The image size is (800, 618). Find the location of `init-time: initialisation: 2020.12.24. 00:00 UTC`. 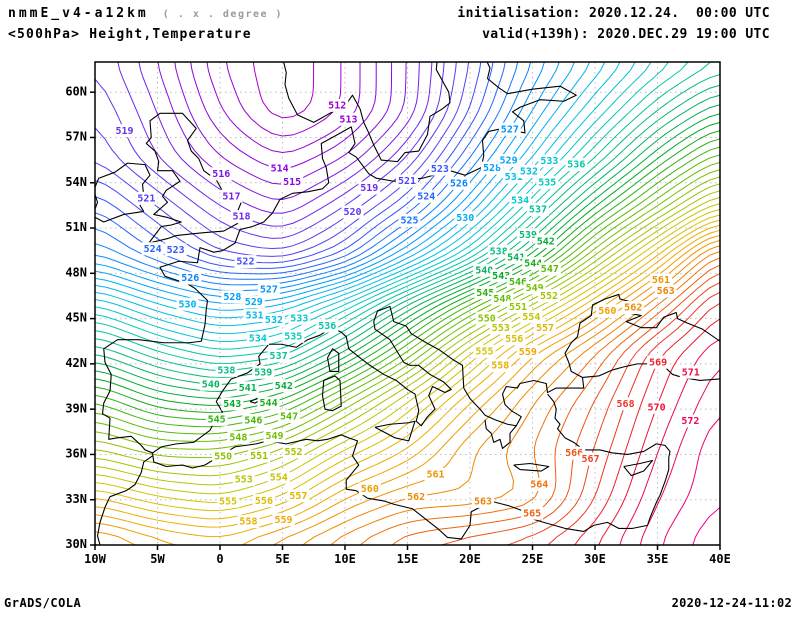

init-time: initialisation: 2020.12.24. 00:00 UTC is located at coordinates (613, 13).